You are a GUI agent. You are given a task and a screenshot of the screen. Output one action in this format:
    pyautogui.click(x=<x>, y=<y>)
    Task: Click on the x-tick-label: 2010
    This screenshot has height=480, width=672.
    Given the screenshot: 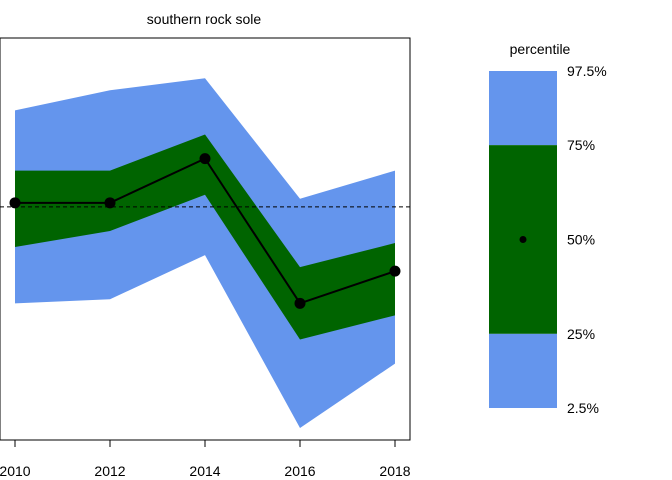 What is the action you would take?
    pyautogui.click(x=15, y=471)
    